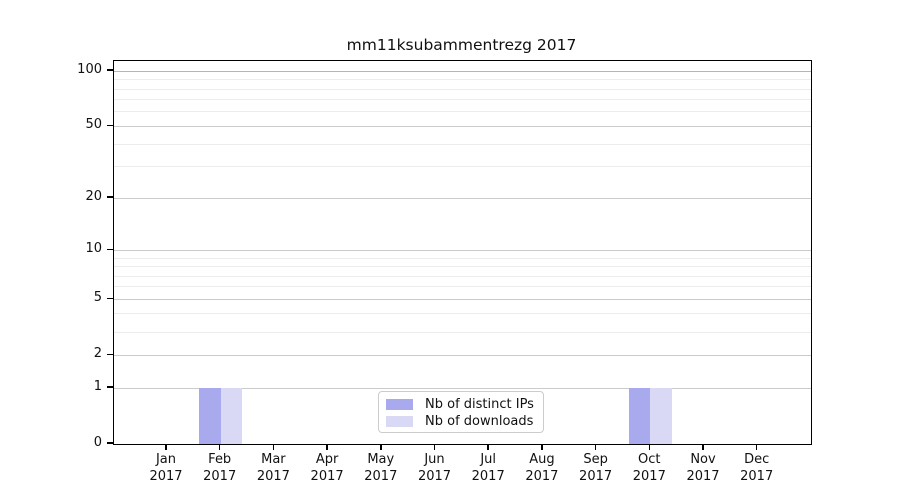 Image resolution: width=900 pixels, height=500 pixels. Describe the element at coordinates (93, 125) in the screenshot. I see `y-tick-label: 50` at that location.